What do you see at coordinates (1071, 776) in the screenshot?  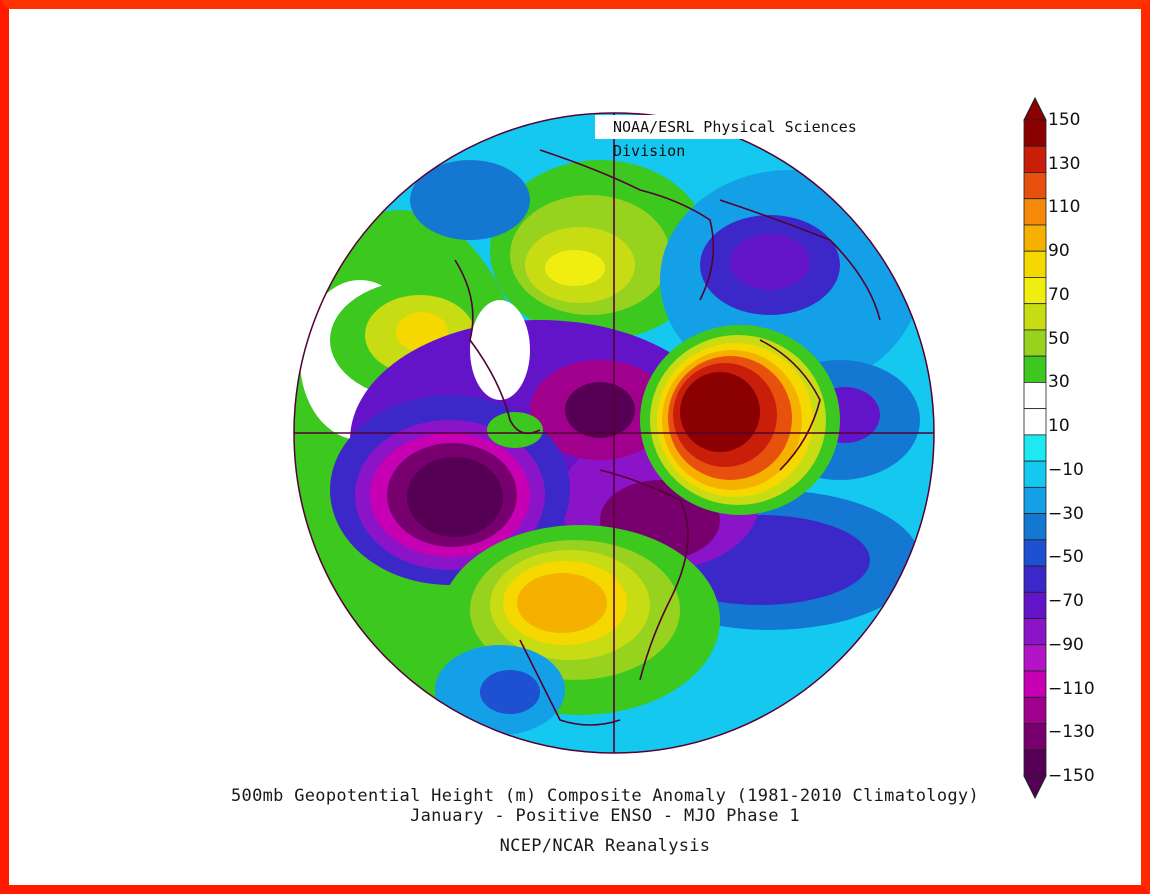 I see `colorbar-tick-label: −150` at bounding box center [1071, 776].